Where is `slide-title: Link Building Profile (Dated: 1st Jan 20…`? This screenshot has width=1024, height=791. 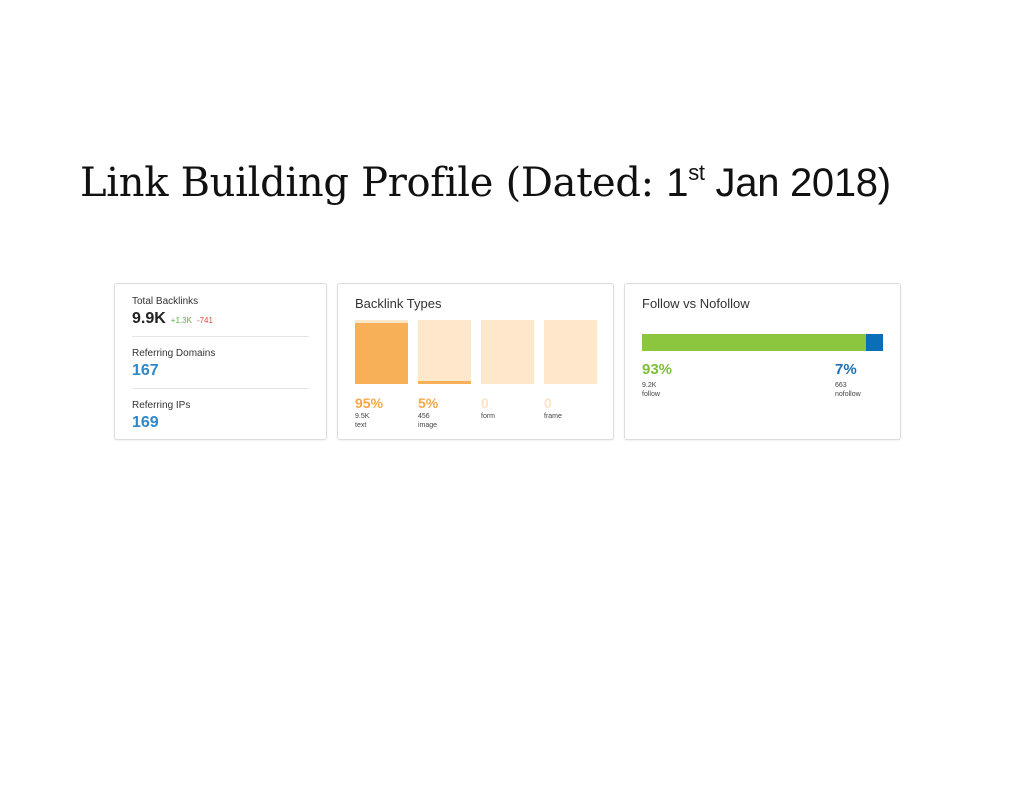 slide-title: Link Building Profile (Dated: 1st Jan 20… is located at coordinates (485, 183).